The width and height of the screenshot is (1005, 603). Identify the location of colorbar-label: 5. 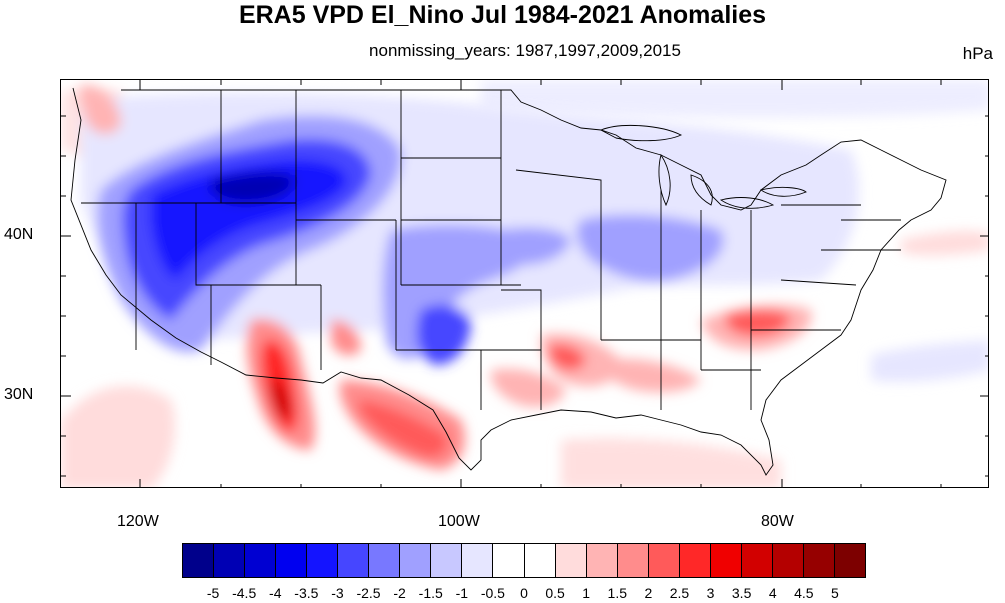
(835, 593).